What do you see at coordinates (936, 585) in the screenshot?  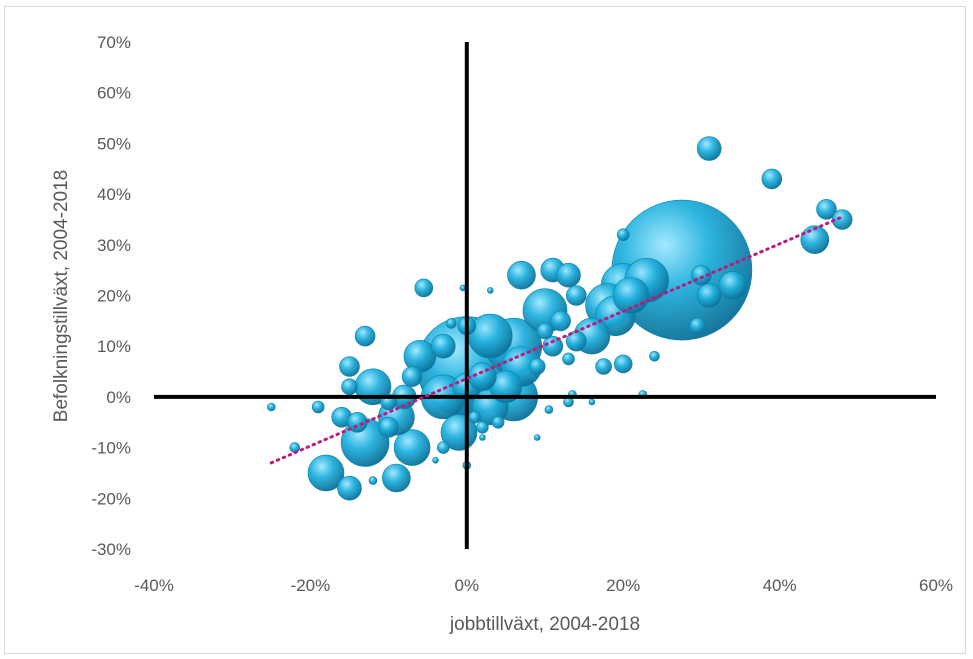 I see `x-tick-label: 60%` at bounding box center [936, 585].